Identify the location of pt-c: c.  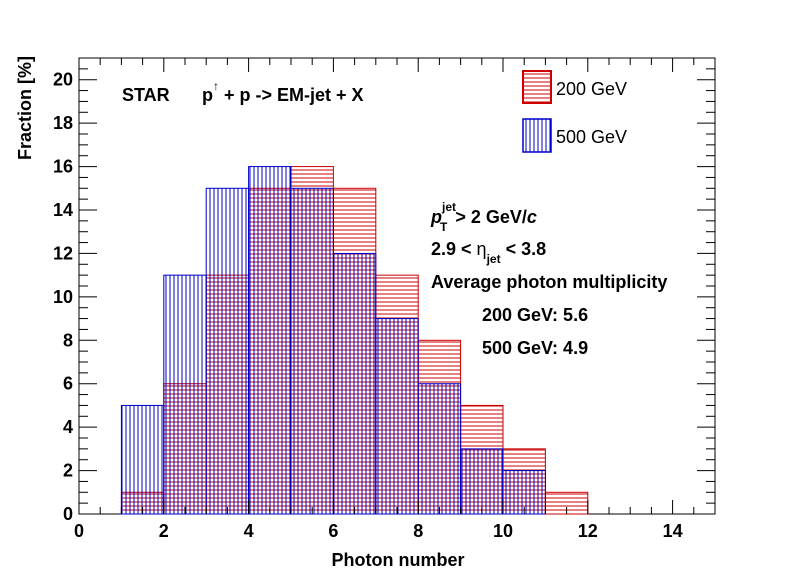
(532, 217).